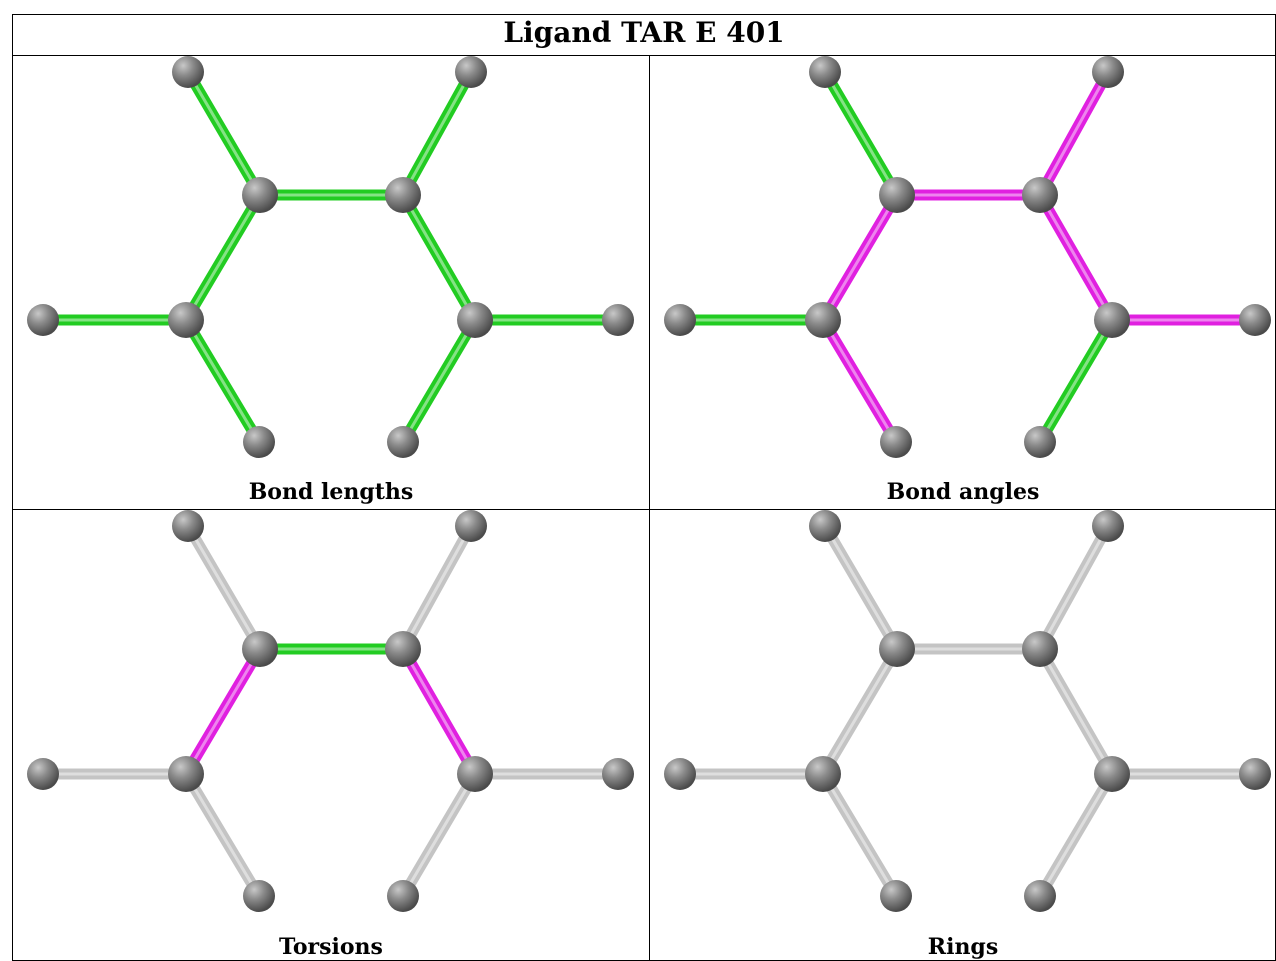 This screenshot has width=1276, height=961. Describe the element at coordinates (963, 947) in the screenshot. I see `caption-rings: Rings` at that location.